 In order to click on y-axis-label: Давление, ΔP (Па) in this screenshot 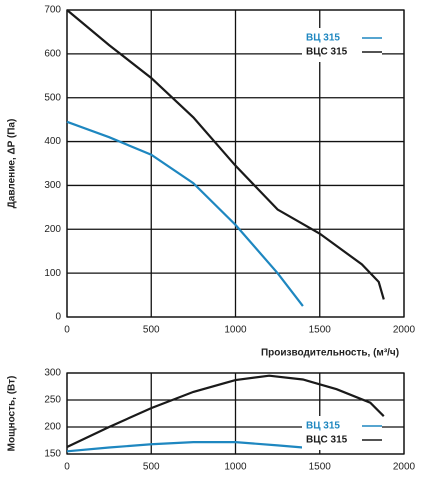, I will do `click(12, 164)`.